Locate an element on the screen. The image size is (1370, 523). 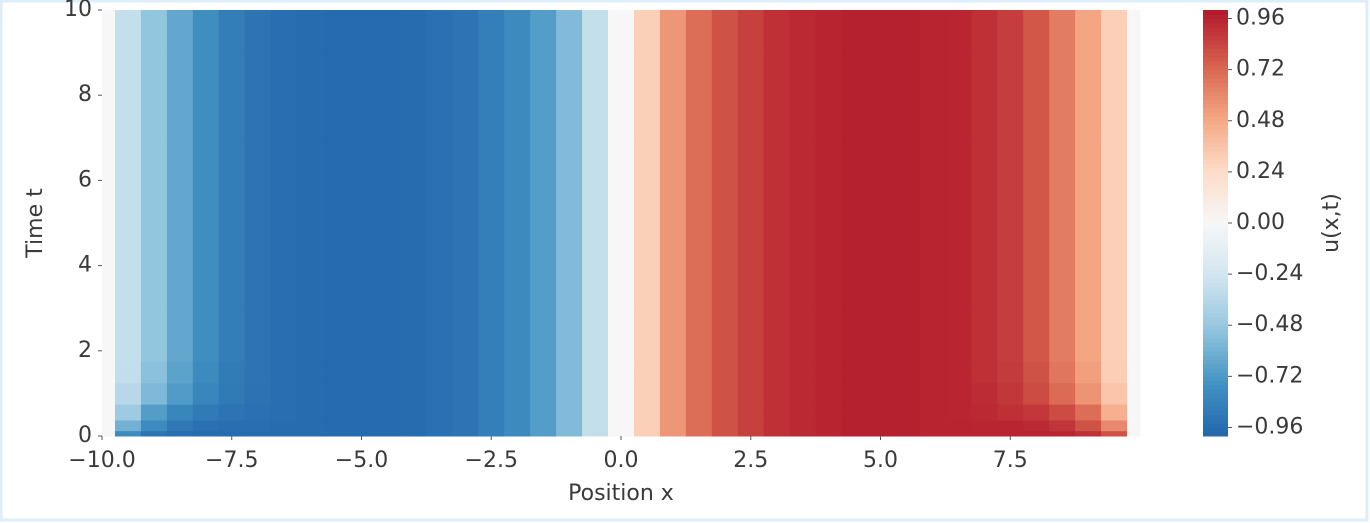
x-tick-label: 0.0 is located at coordinates (621, 460).